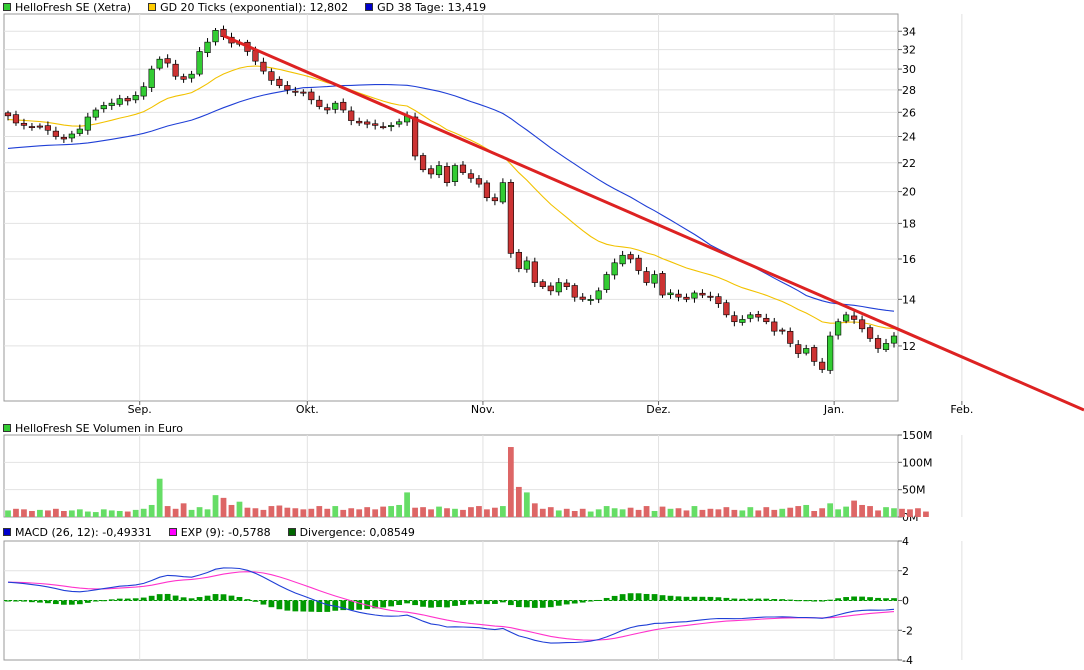  I want to click on price-legend-item: GD 20 Ticks (exponential): 12,802, so click(246, 7).